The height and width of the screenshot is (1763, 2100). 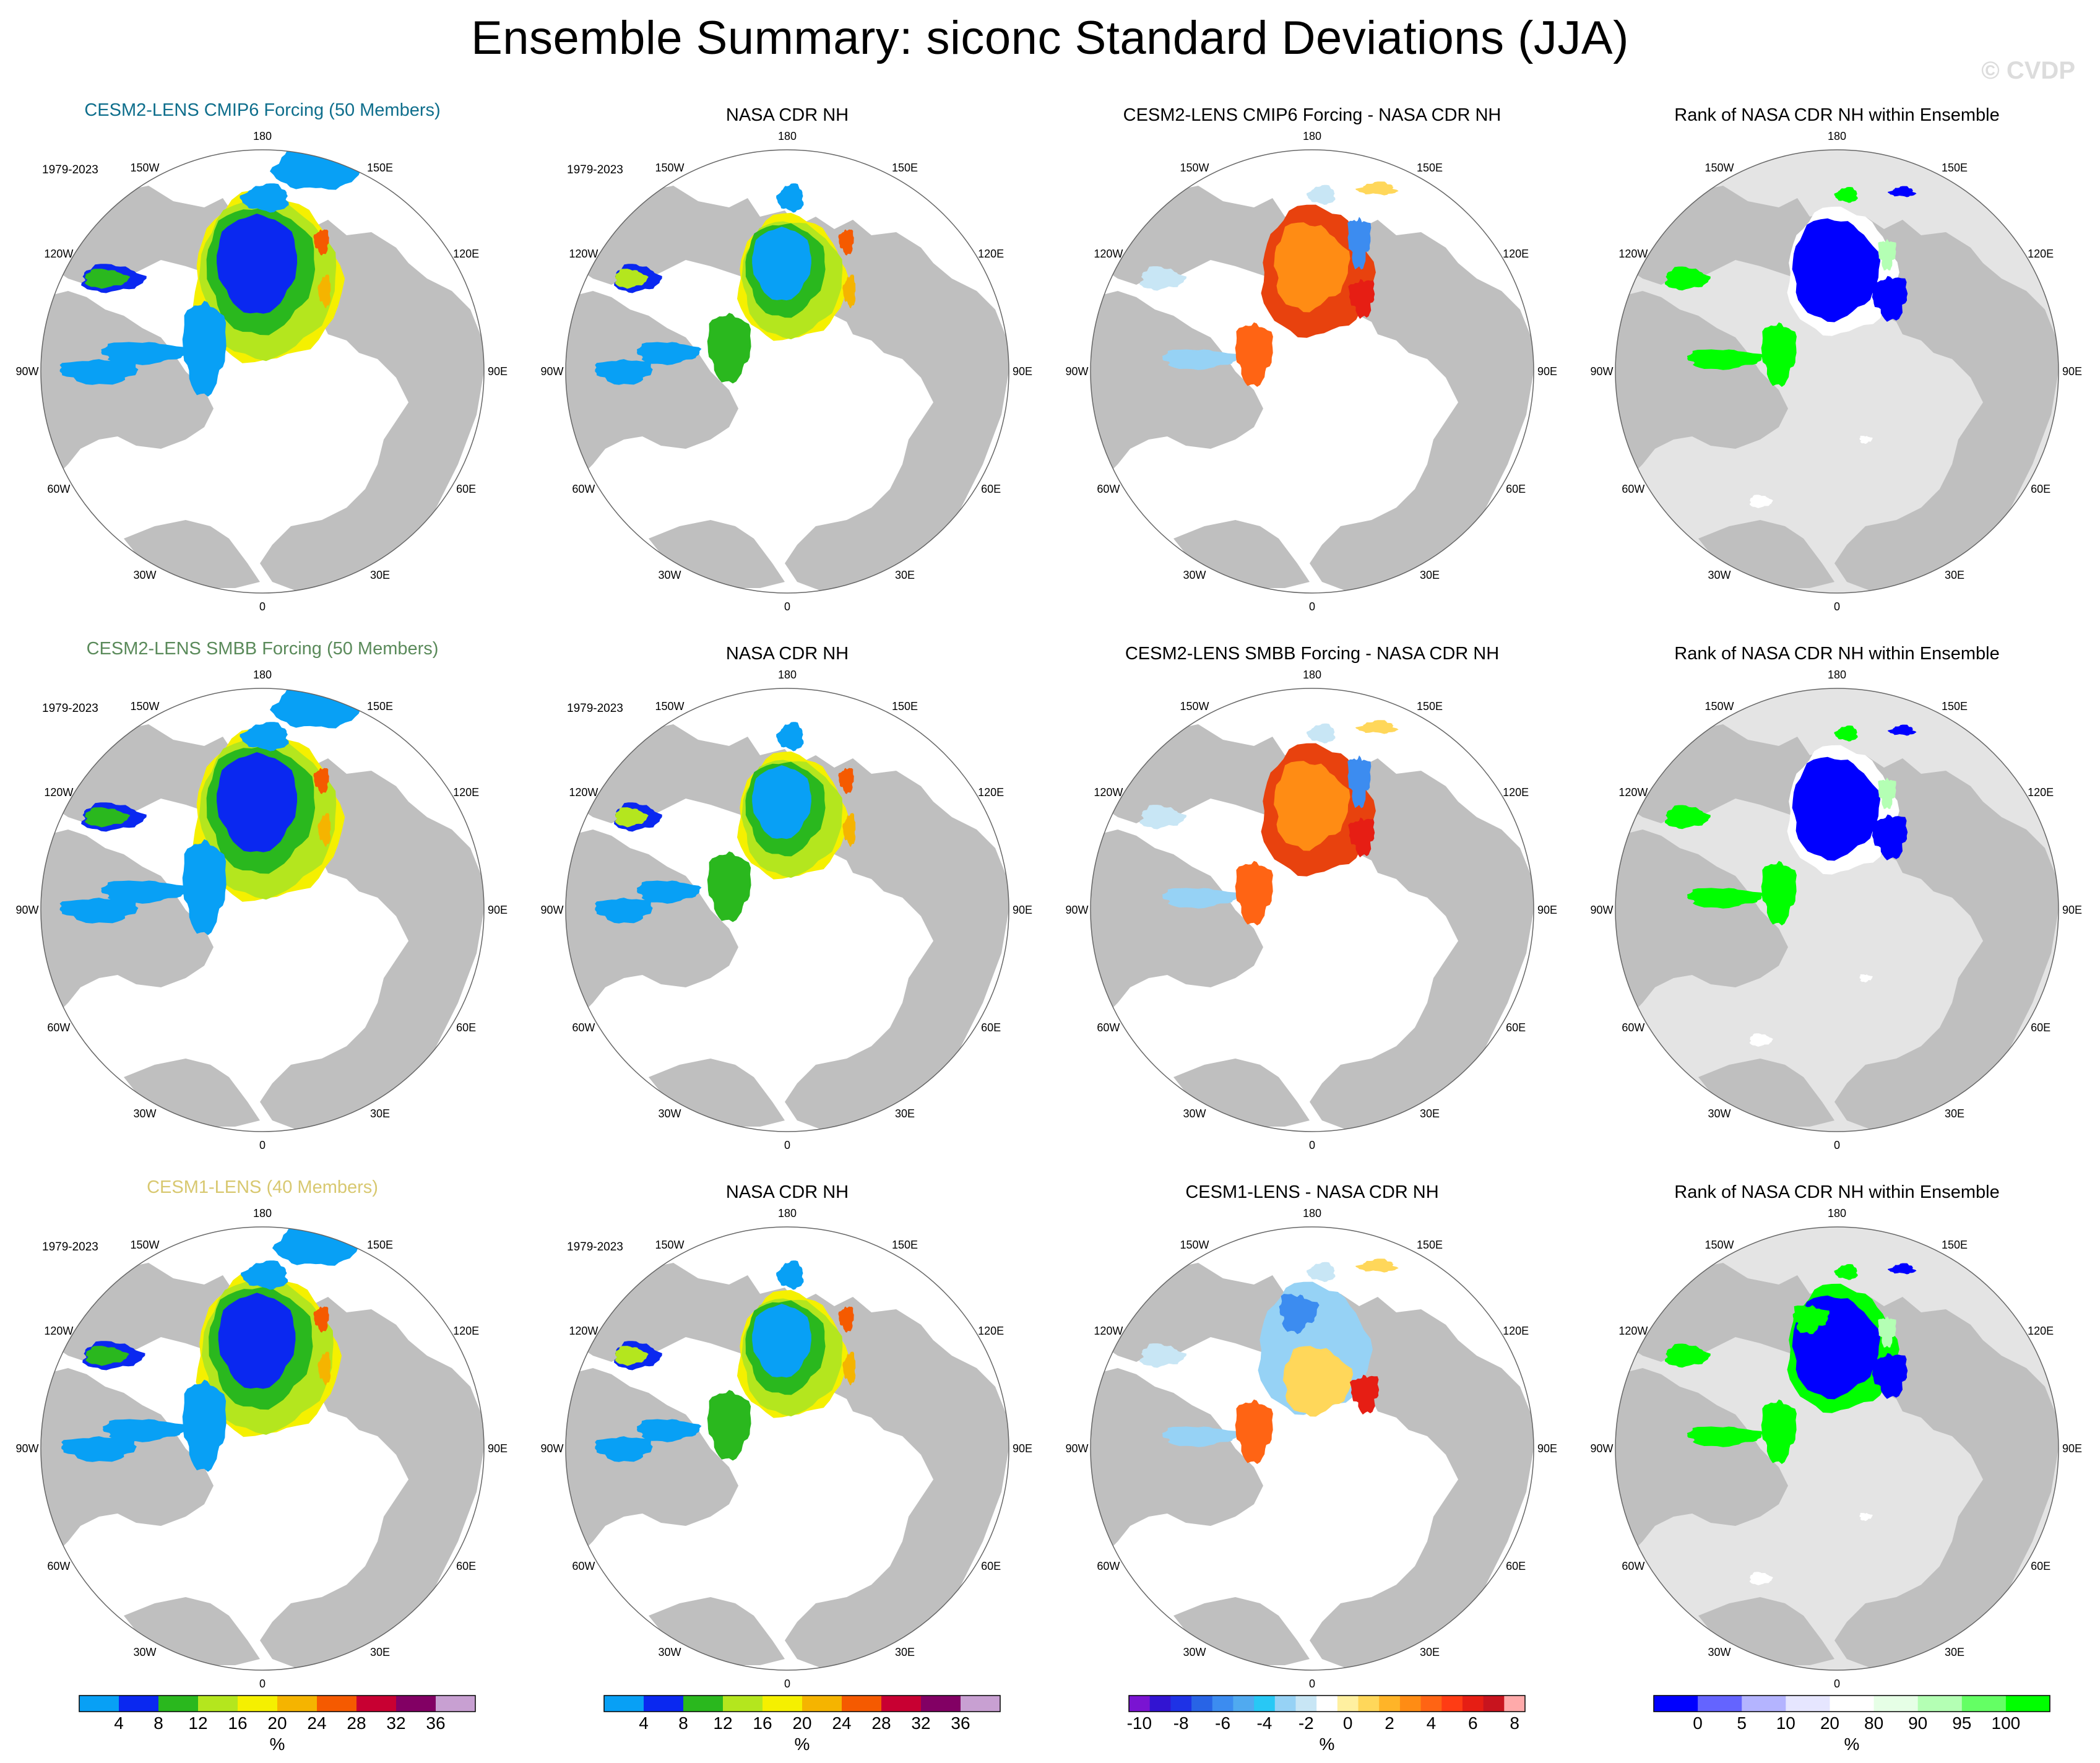 What do you see at coordinates (1887, 1332) in the screenshot?
I see `rank-mid-edge` at bounding box center [1887, 1332].